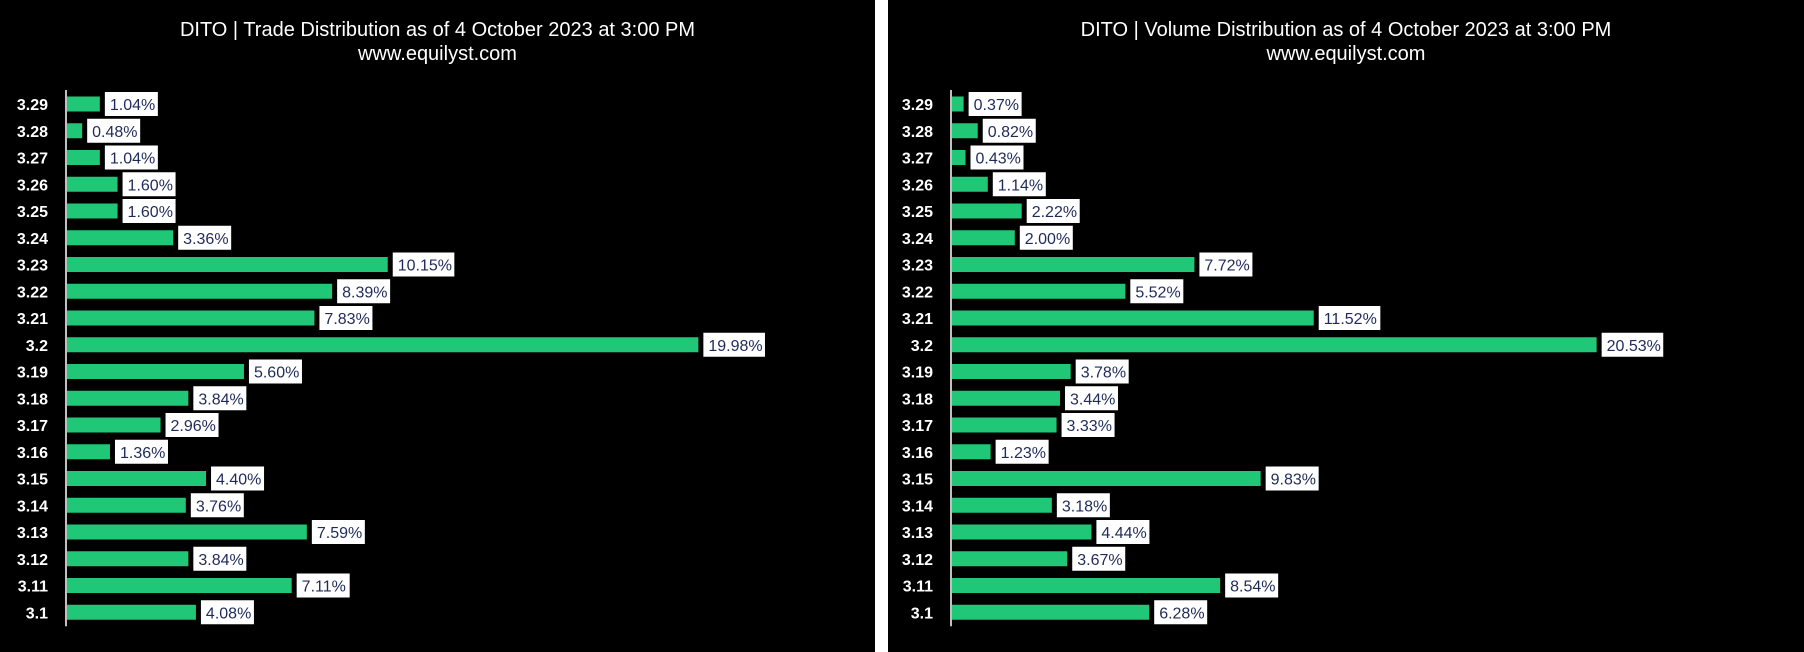  Describe the element at coordinates (150, 185) in the screenshot. I see `data-label: 1.60%` at that location.